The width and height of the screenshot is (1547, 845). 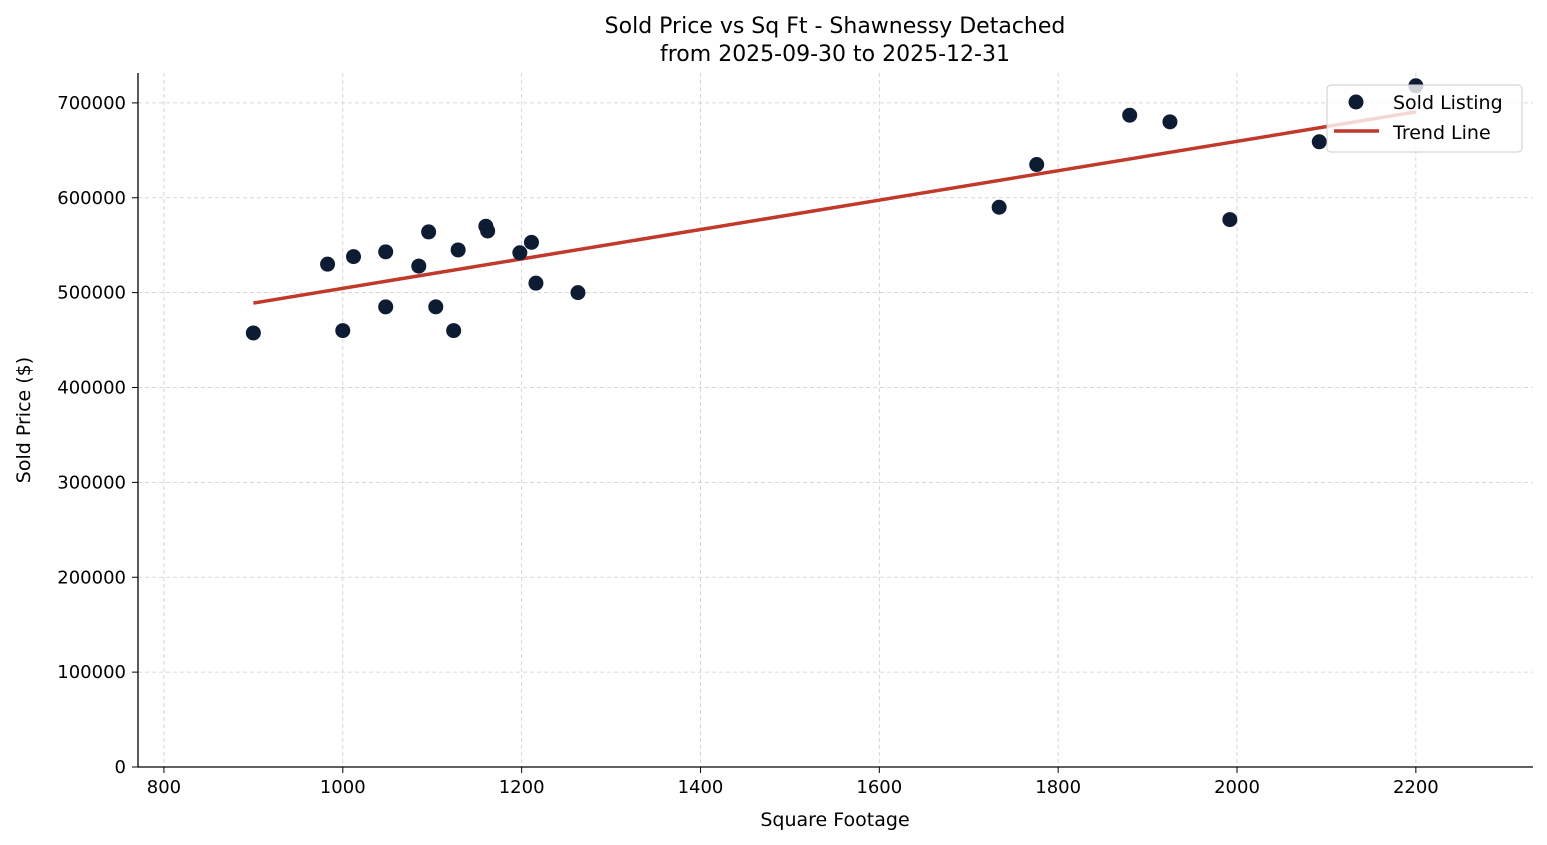 I want to click on x-tick-label: 1400, so click(x=701, y=787).